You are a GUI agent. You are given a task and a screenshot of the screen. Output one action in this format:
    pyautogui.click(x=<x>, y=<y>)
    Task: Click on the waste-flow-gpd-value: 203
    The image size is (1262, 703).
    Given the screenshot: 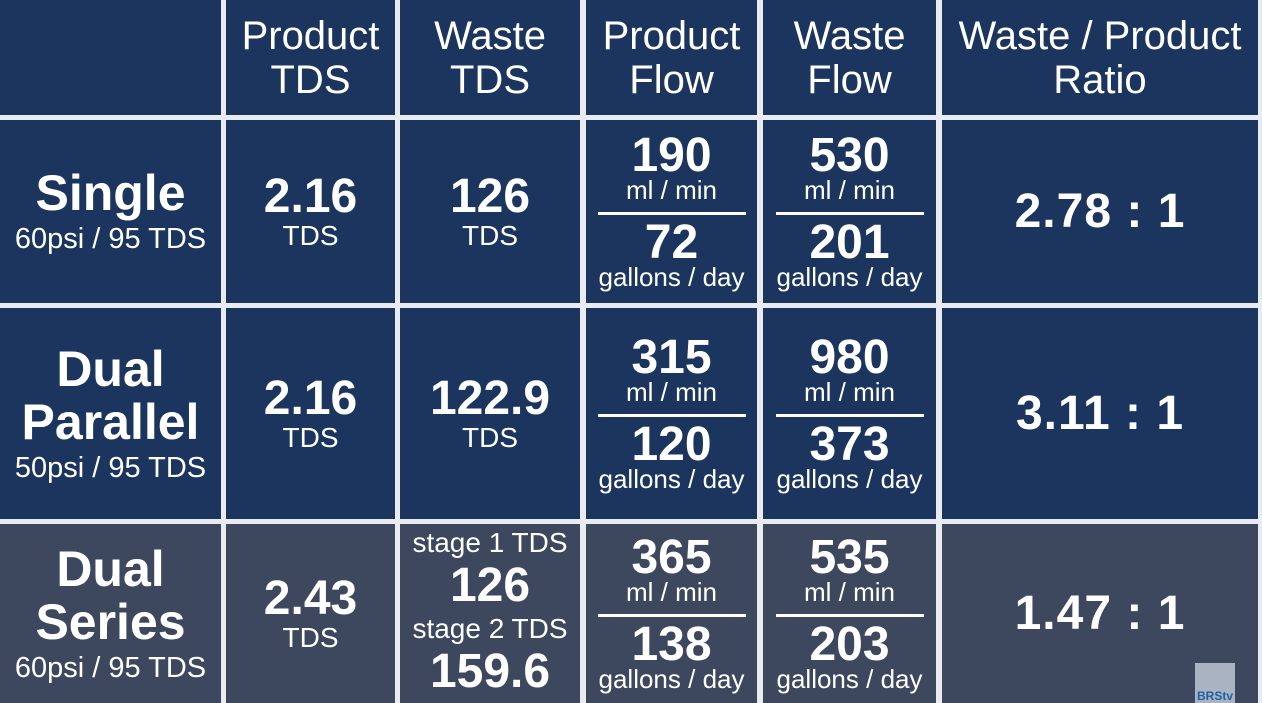 What is the action you would take?
    pyautogui.click(x=849, y=644)
    